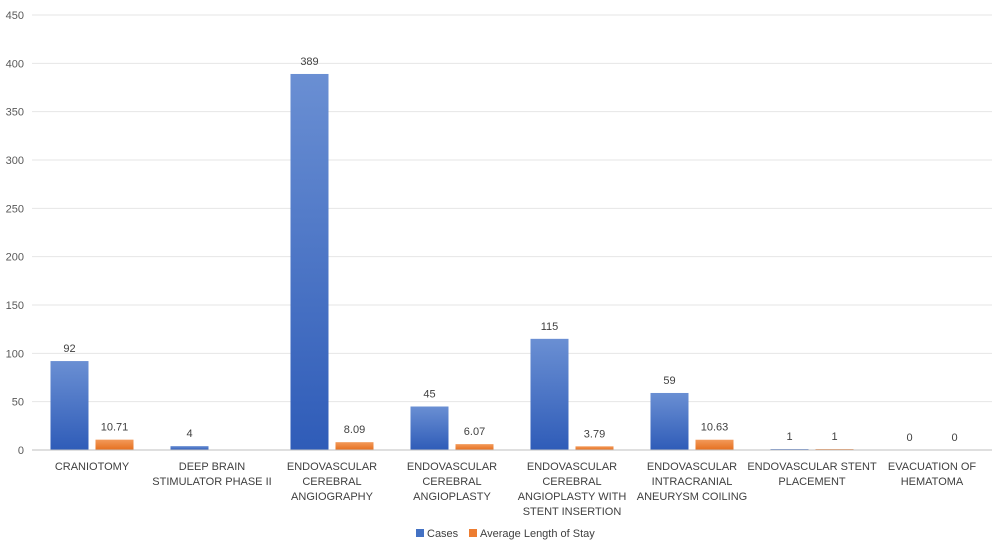  What do you see at coordinates (15, 233) in the screenshot?
I see `y-axis: 0 50 100 150 200 250 300 350 400 450` at bounding box center [15, 233].